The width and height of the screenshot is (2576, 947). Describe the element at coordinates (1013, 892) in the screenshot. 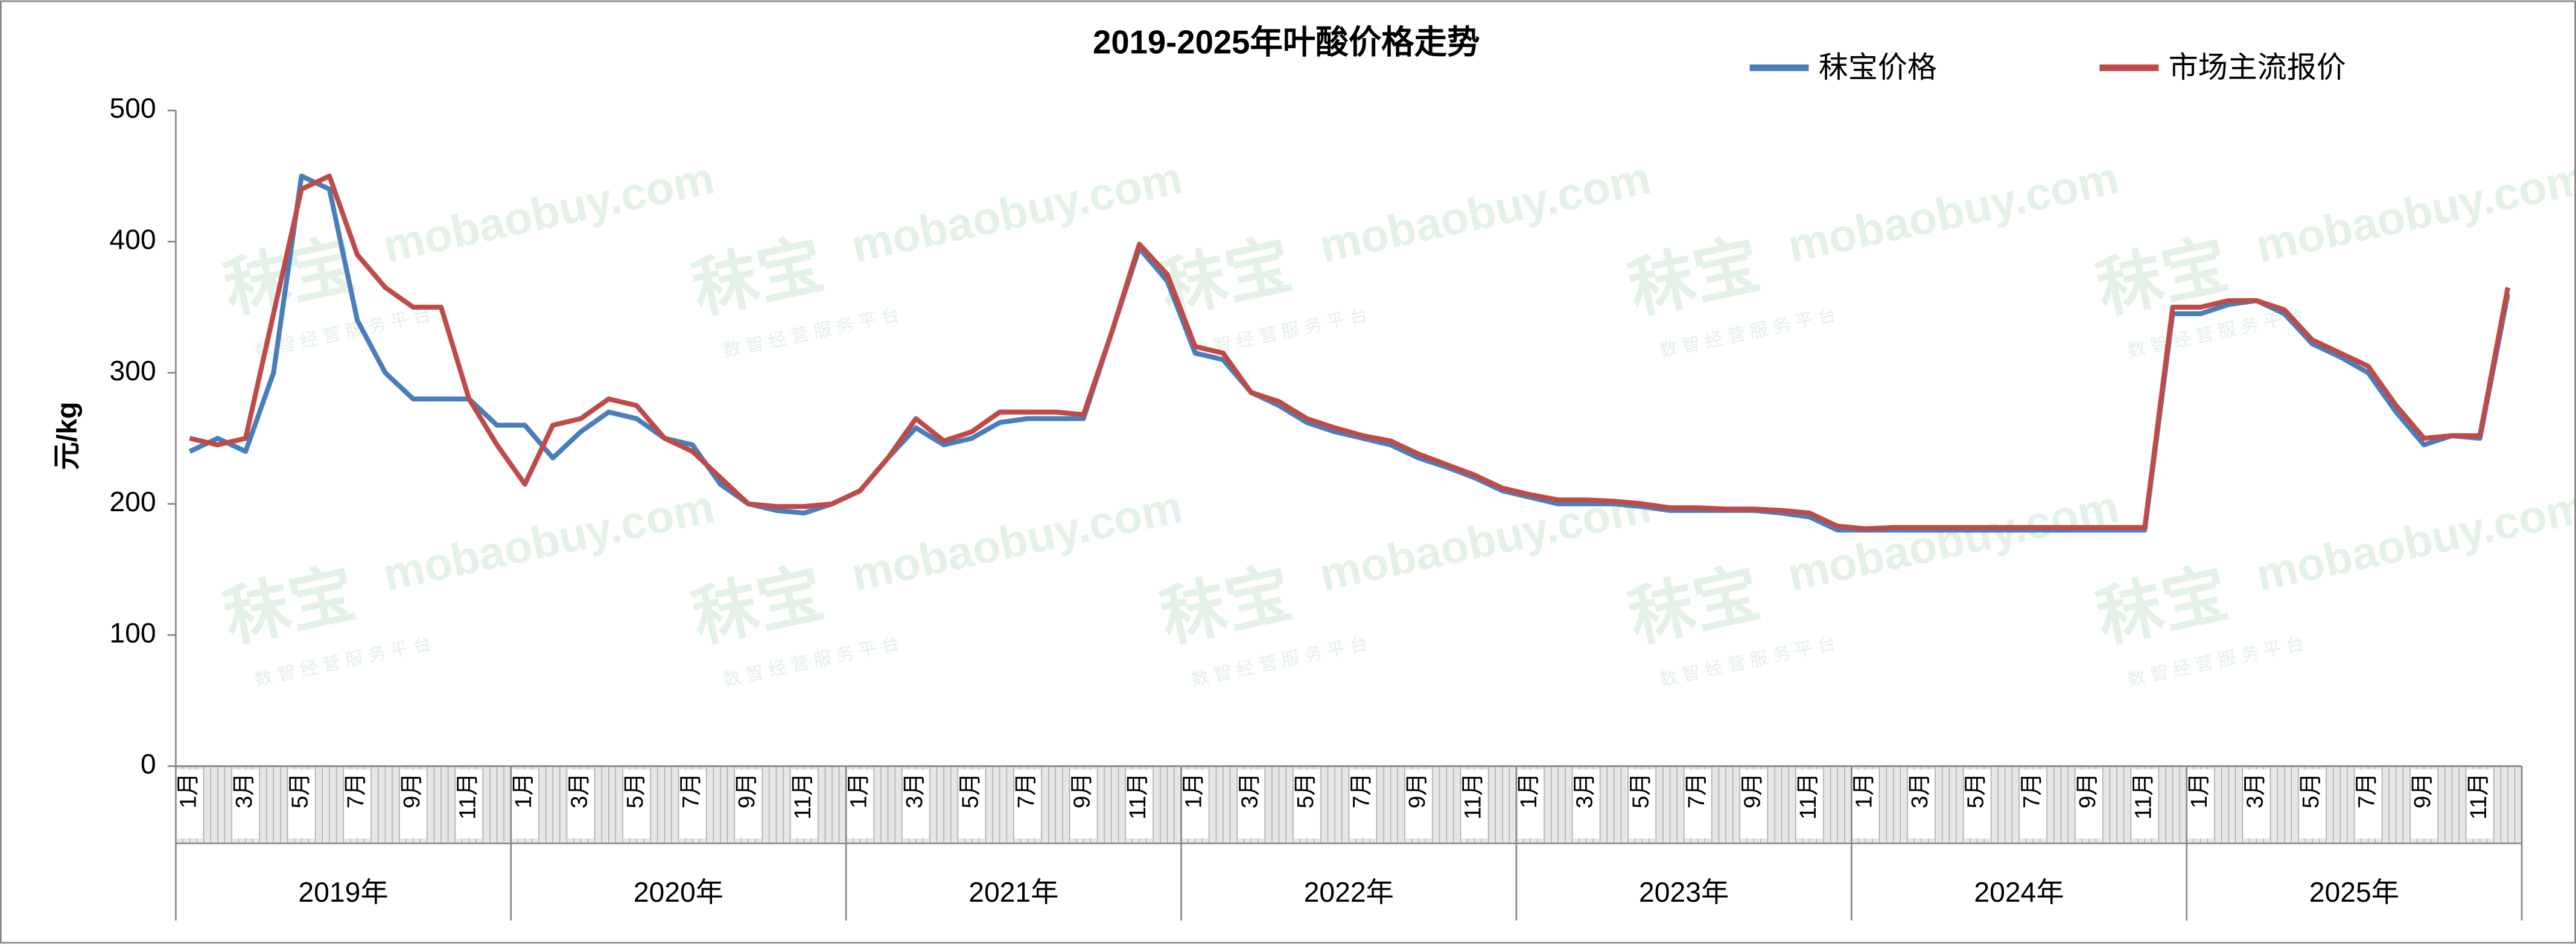

I see `group-label: 2021年` at that location.